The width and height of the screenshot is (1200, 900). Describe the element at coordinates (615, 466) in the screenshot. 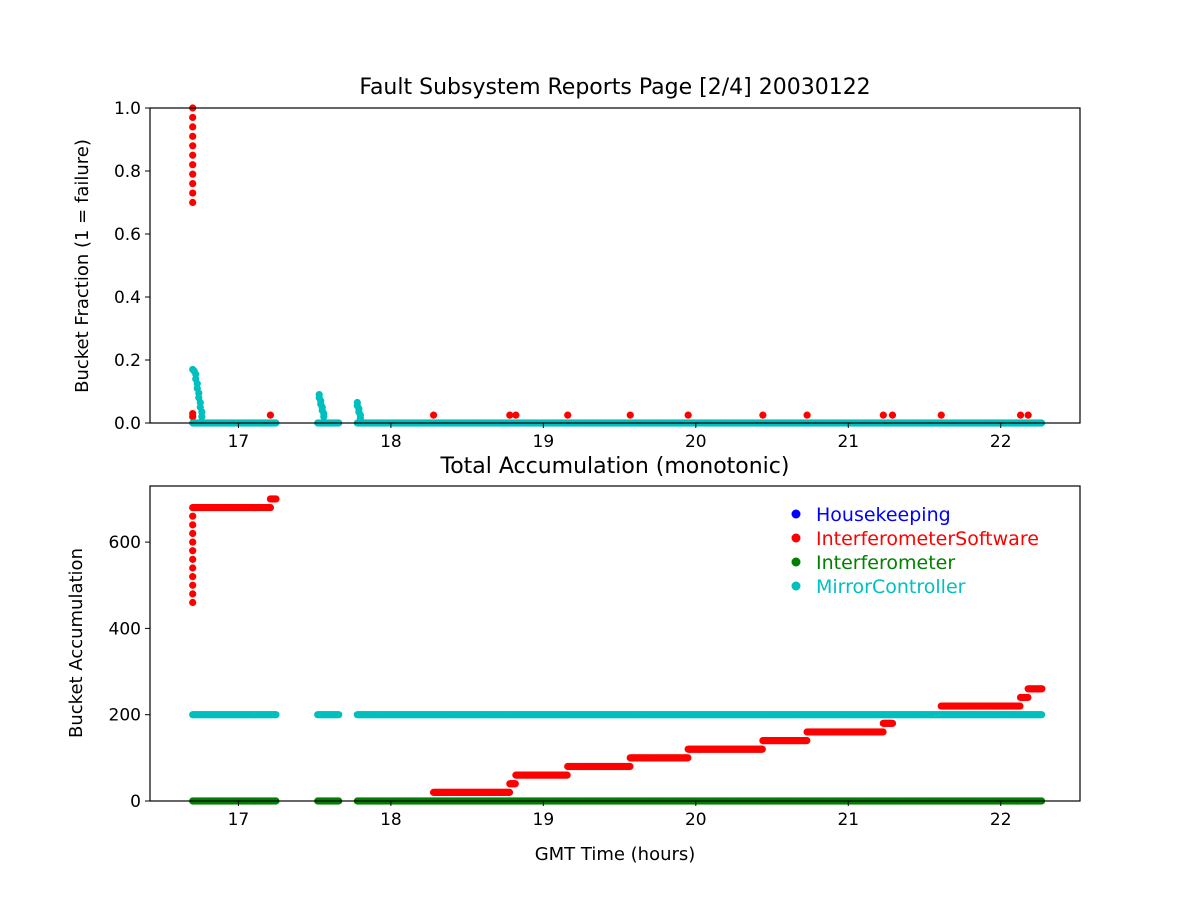

I see `chart-title: Total Accumulation (monotonic)` at that location.